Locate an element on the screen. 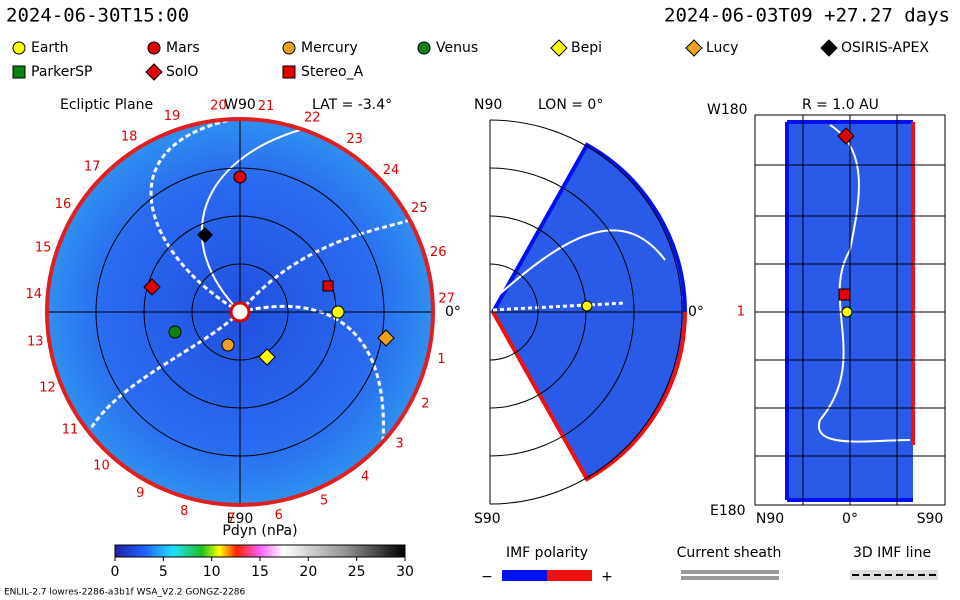 This screenshot has height=600, width=960. legend-label: OSIRIS-APEX is located at coordinates (885, 48).